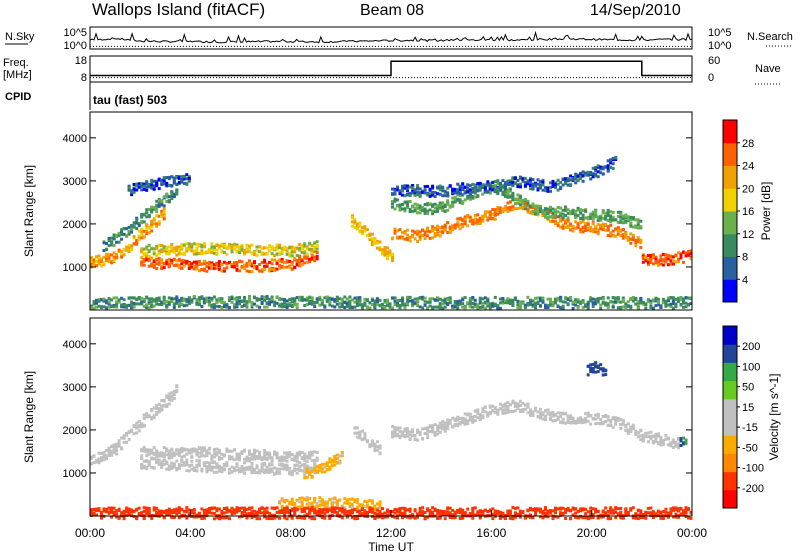  What do you see at coordinates (391, 69) in the screenshot?
I see `frequency-frame` at bounding box center [391, 69].